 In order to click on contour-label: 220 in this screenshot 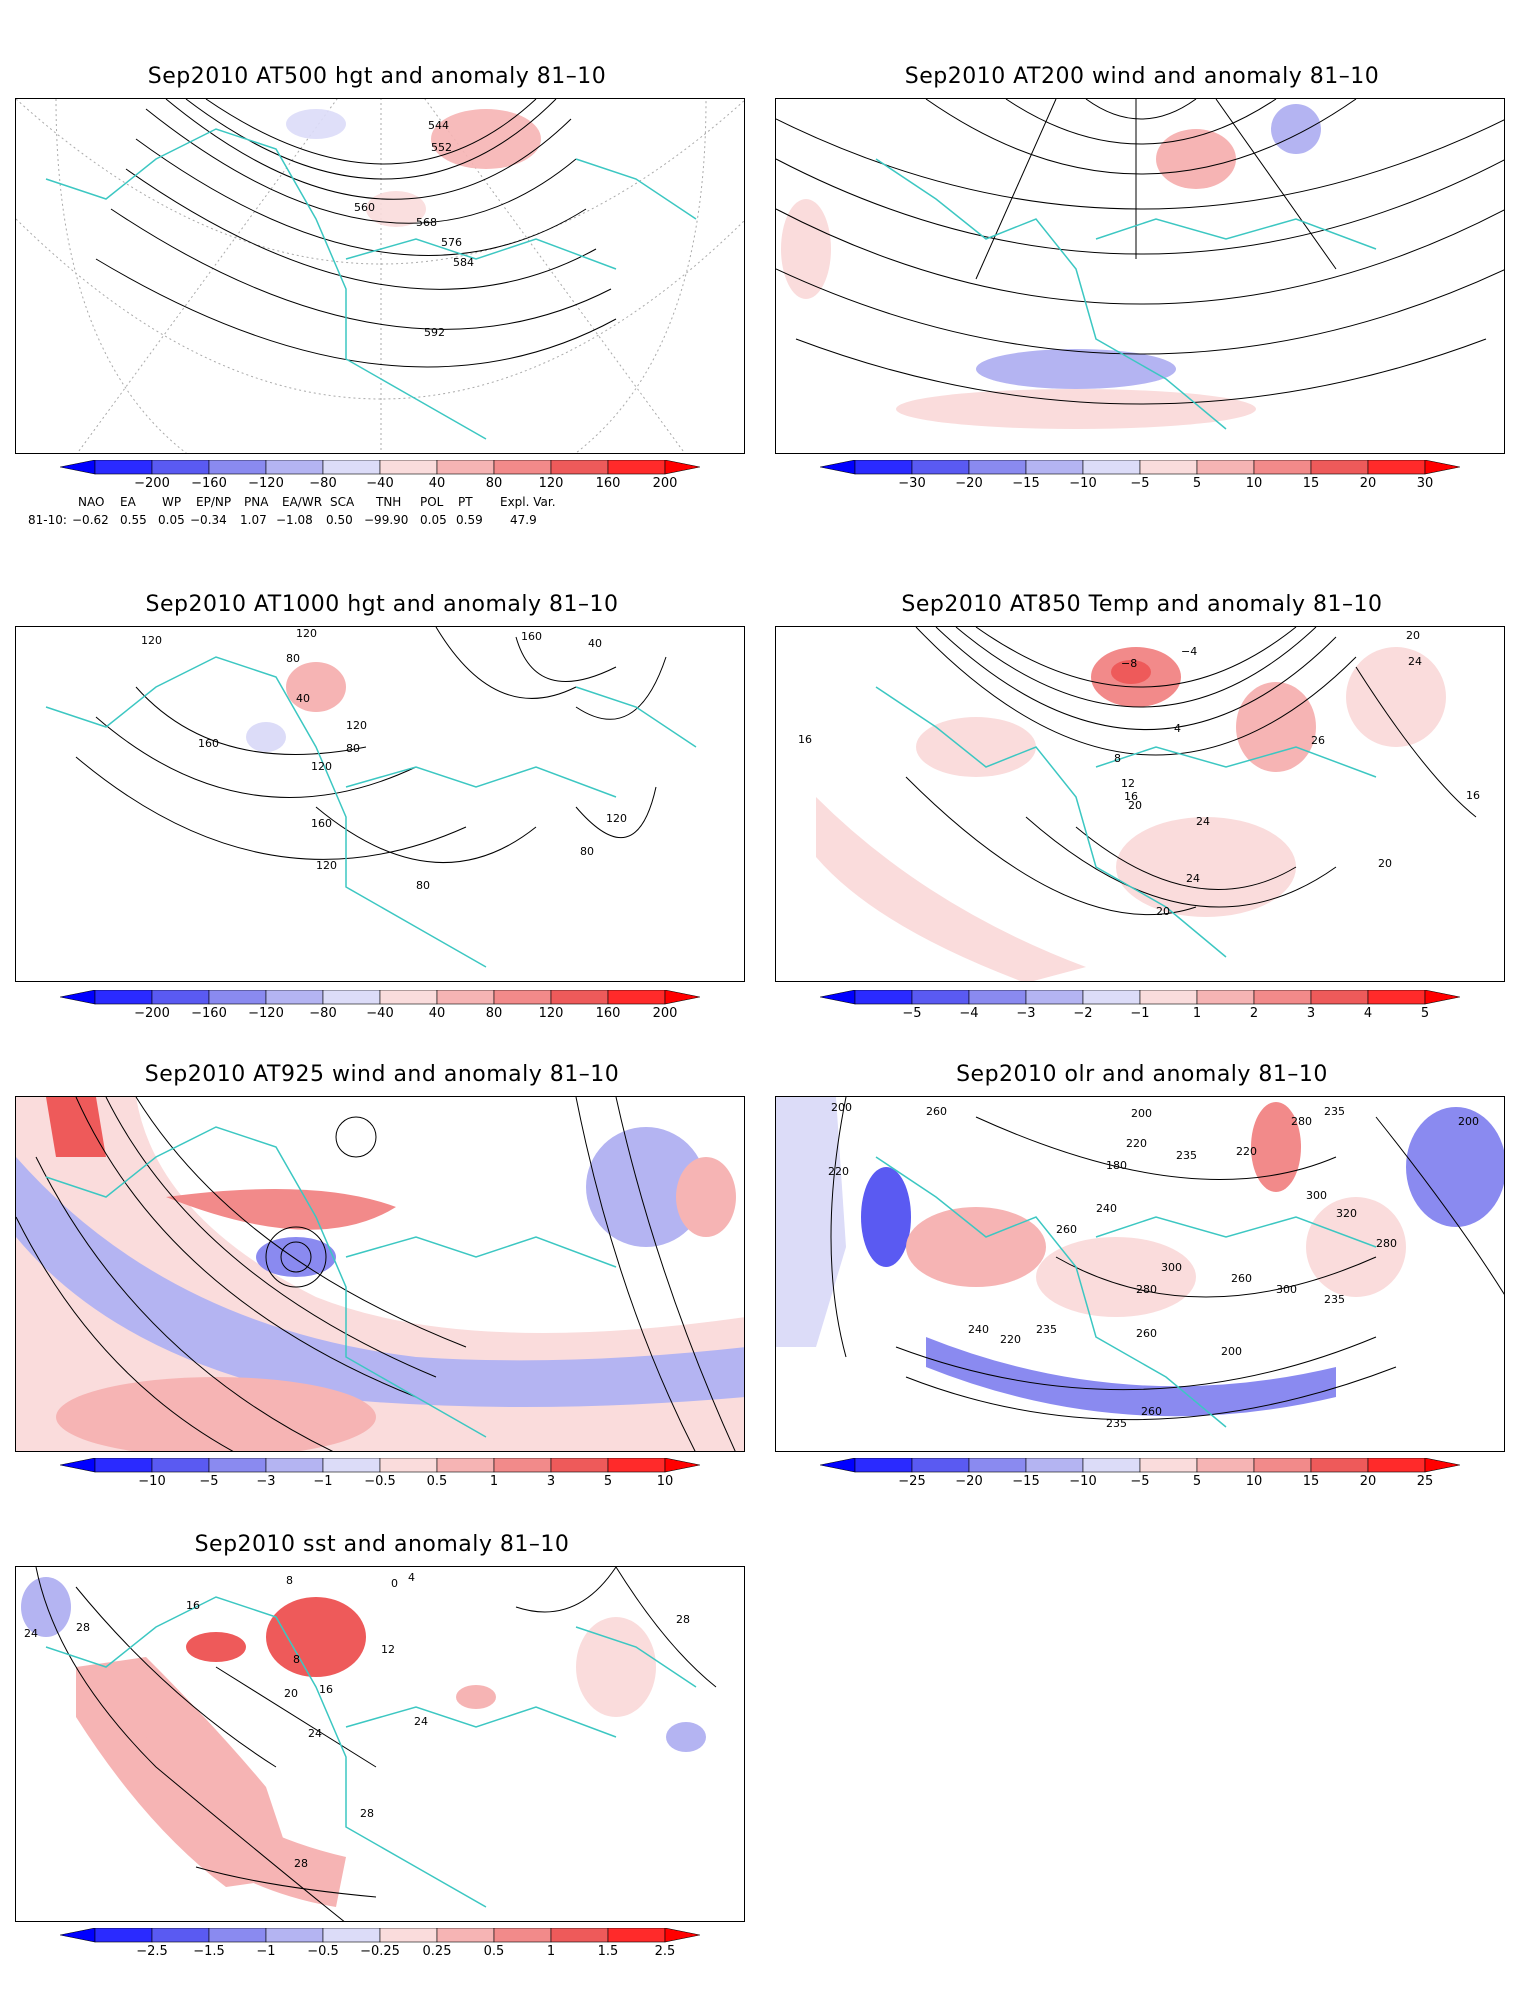, I will do `click(1010, 1339)`.